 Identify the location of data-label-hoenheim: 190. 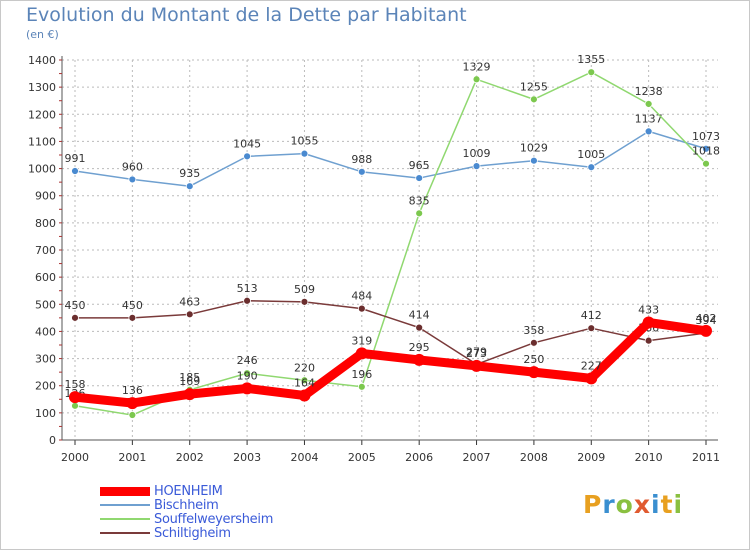
(247, 375).